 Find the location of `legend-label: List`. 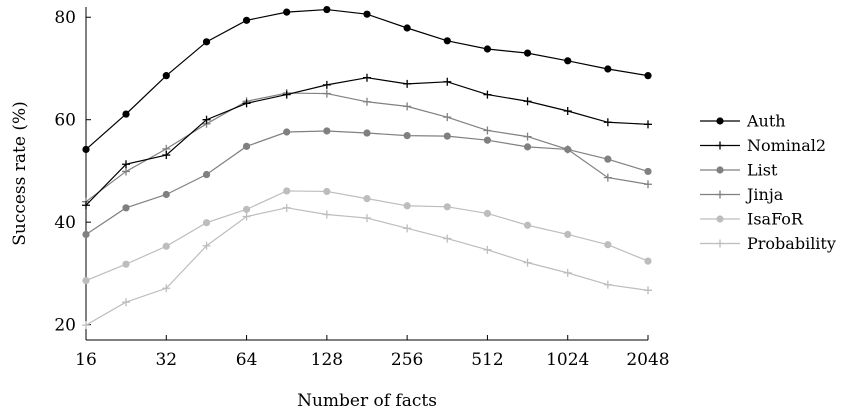

legend-label: List is located at coordinates (762, 170).